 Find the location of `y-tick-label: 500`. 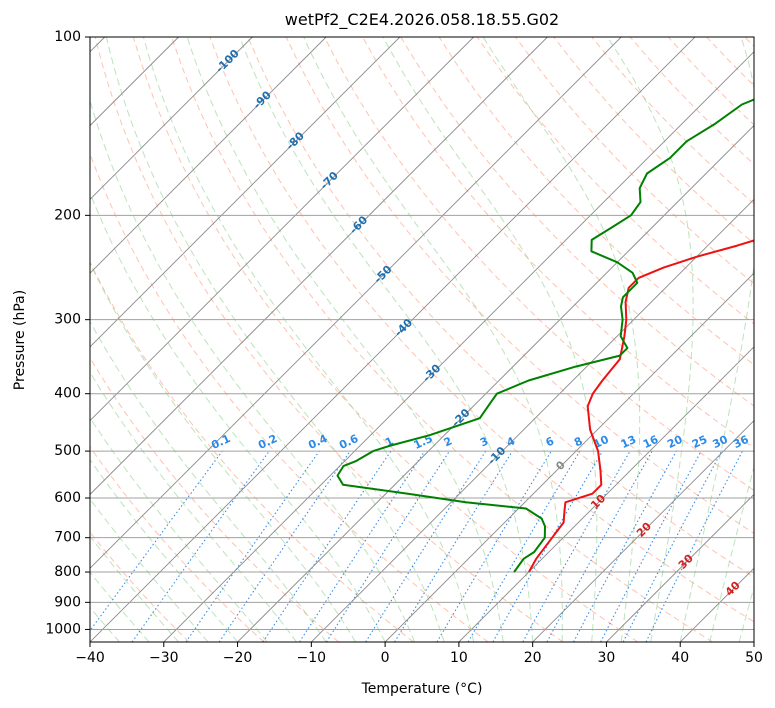

y-tick-label: 500 is located at coordinates (67, 451).